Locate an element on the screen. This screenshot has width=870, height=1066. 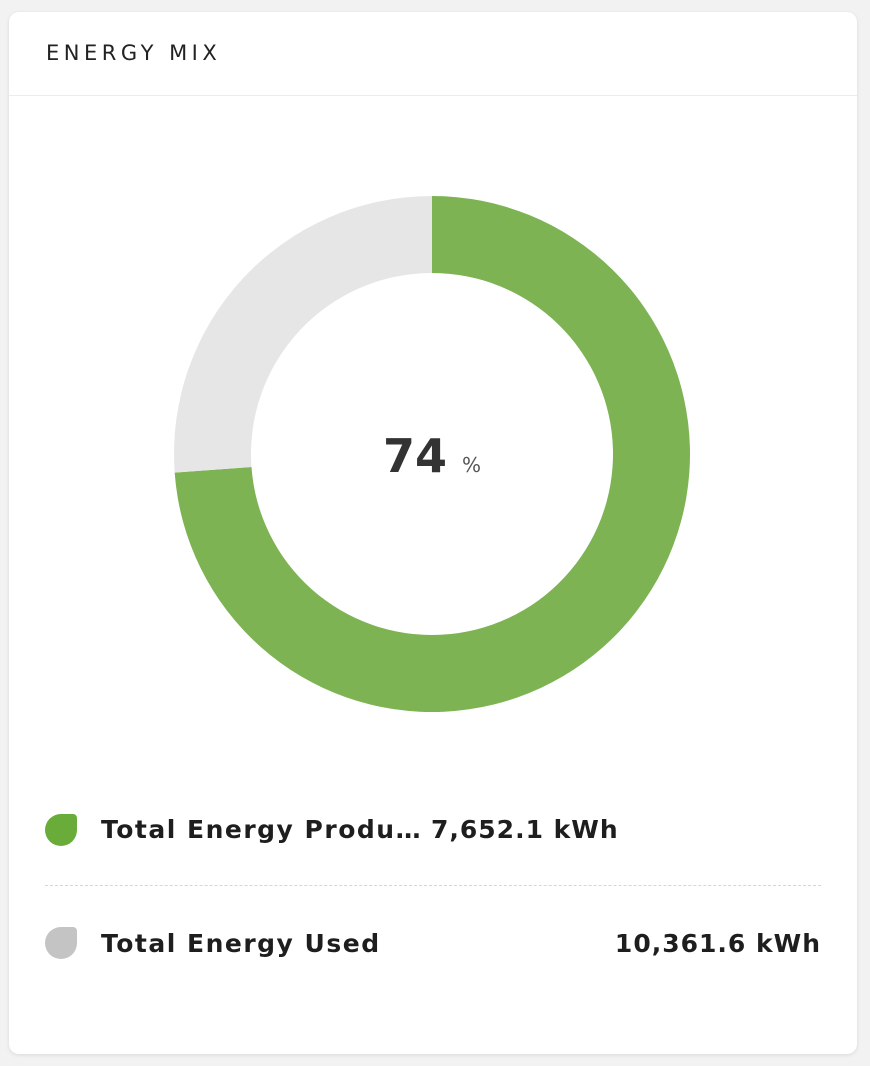
center-unit: % is located at coordinates (471, 465).